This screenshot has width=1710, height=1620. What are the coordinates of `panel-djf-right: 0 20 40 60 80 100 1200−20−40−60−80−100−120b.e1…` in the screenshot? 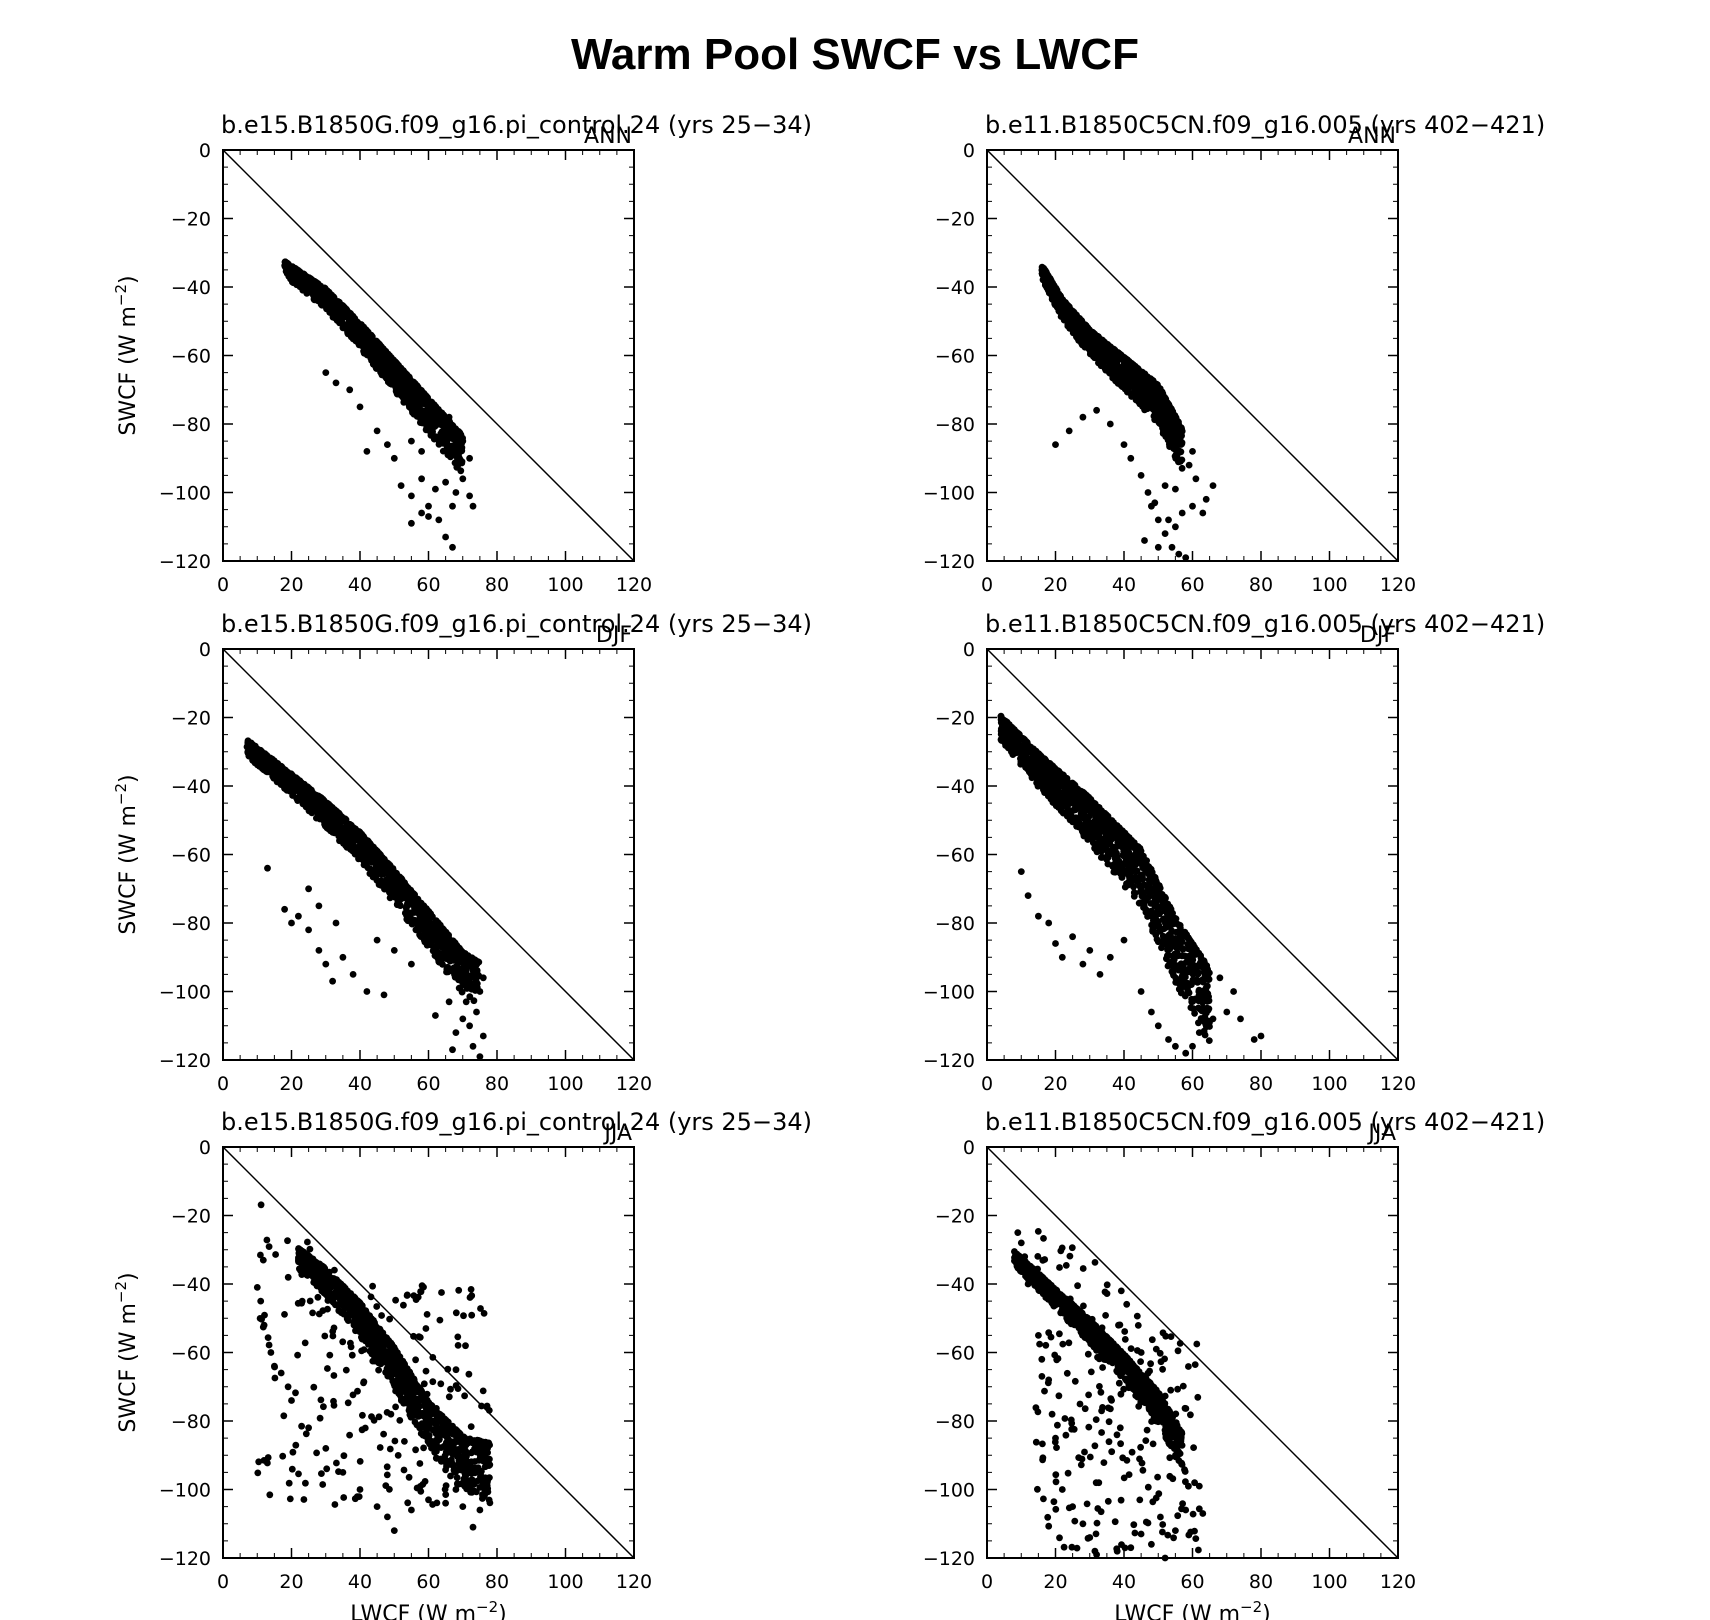 It's located at (1234, 852).